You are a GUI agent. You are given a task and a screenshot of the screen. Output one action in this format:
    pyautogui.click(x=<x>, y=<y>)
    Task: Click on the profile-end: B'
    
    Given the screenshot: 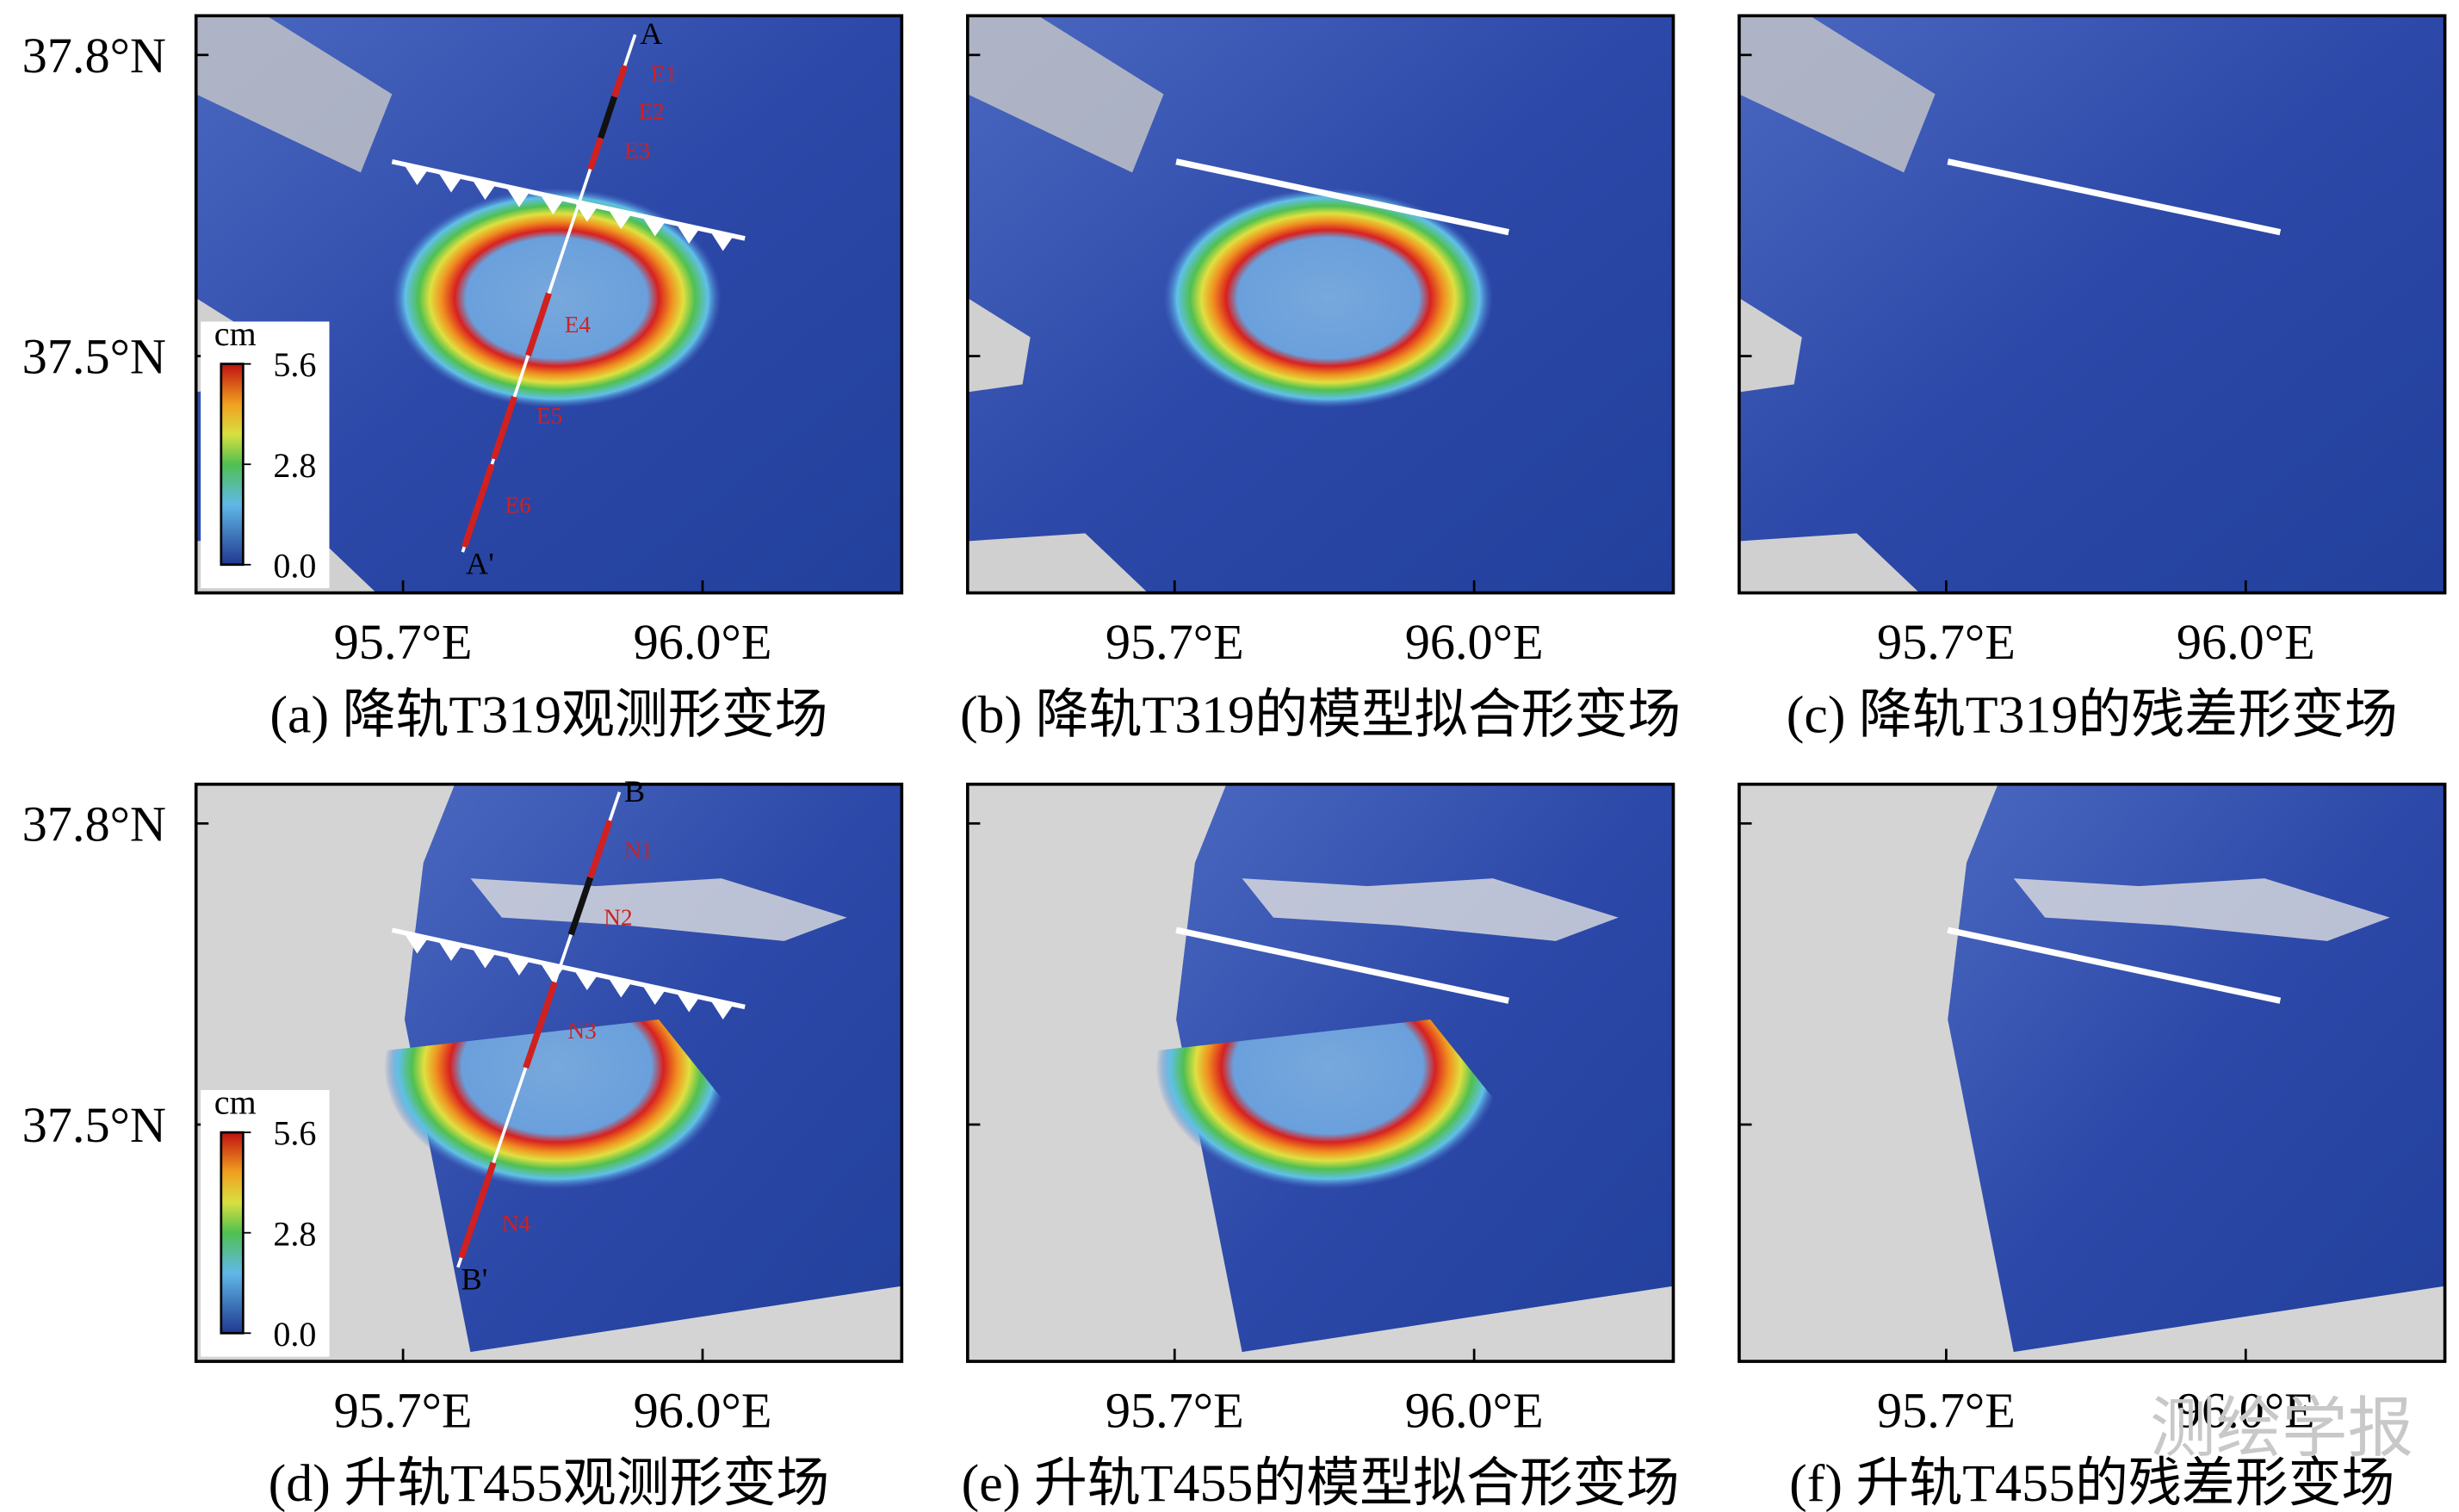 What is the action you would take?
    pyautogui.click(x=475, y=1279)
    